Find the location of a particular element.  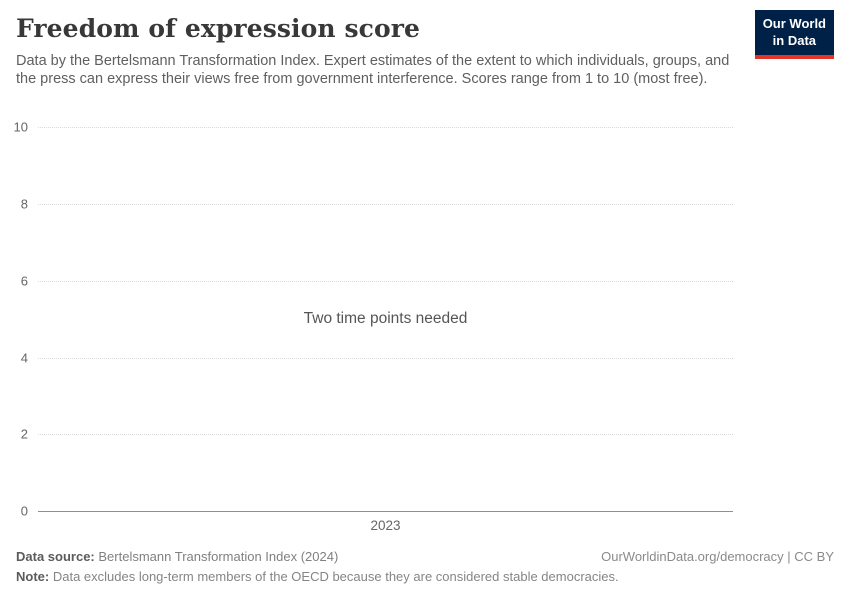

data-source-link: Bertelsmann Transformation Index (2024) is located at coordinates (218, 556).